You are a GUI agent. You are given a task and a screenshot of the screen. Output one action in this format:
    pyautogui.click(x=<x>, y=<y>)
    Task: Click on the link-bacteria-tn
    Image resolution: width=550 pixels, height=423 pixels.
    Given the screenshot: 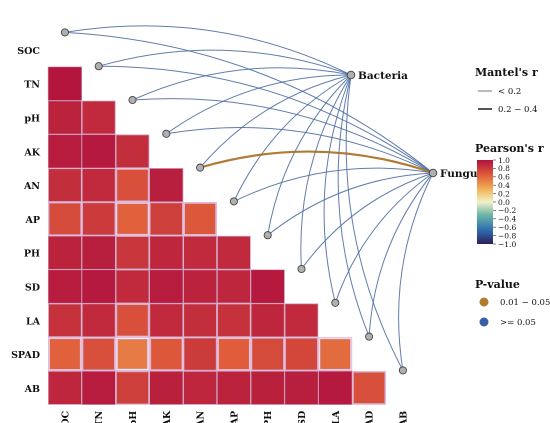 What is the action you would take?
    pyautogui.click(x=225, y=62)
    